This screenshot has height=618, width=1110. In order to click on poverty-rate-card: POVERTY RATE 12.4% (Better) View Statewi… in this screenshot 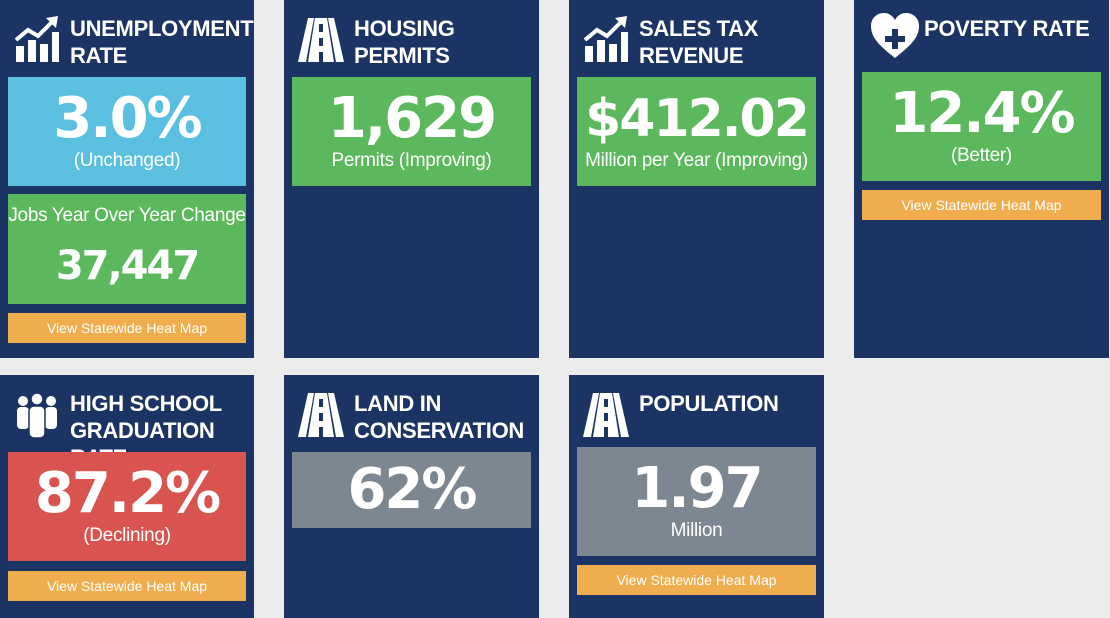, I will do `click(981, 179)`.